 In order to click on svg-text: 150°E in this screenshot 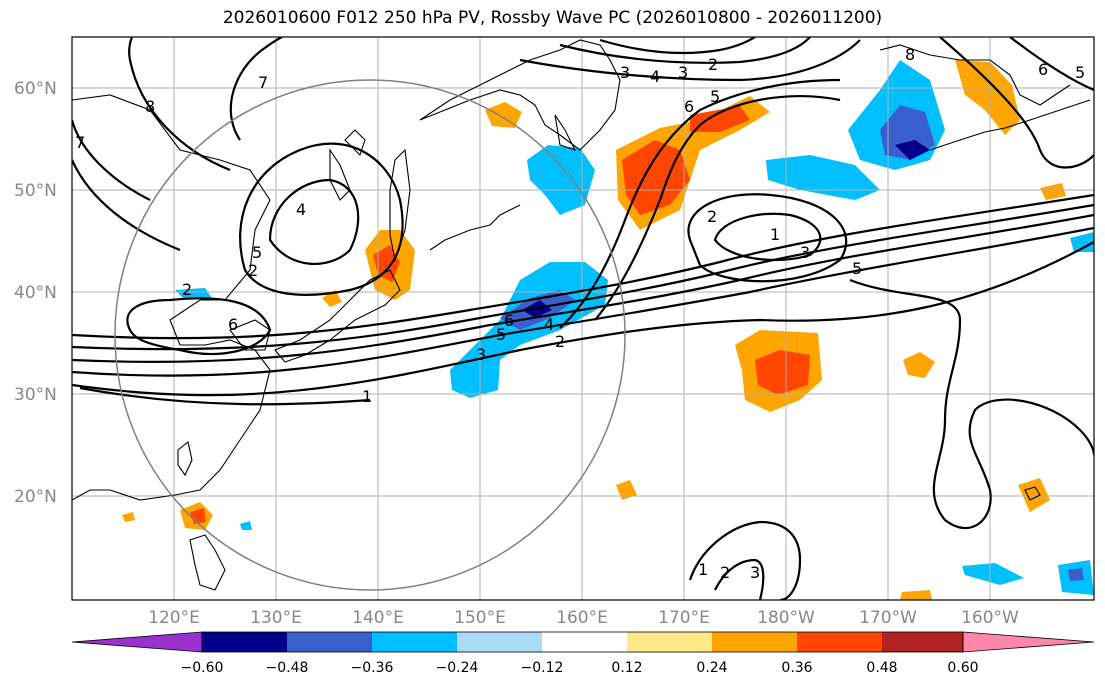, I will do `click(480, 618)`.